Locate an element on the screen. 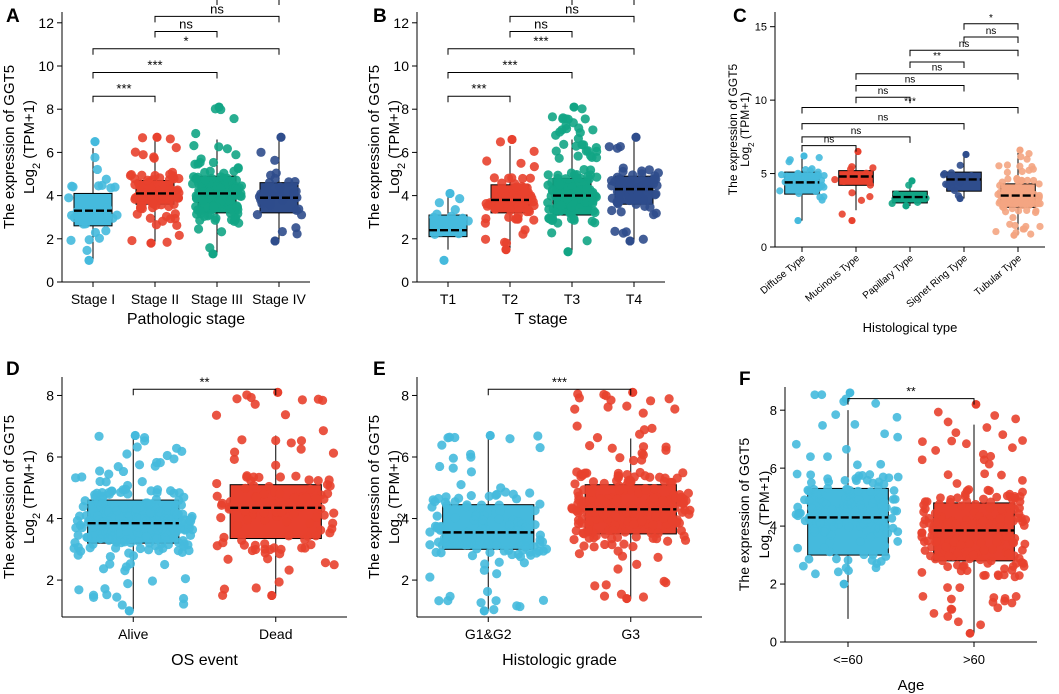  x-tick-label: Papillary Type is located at coordinates (888, 277).